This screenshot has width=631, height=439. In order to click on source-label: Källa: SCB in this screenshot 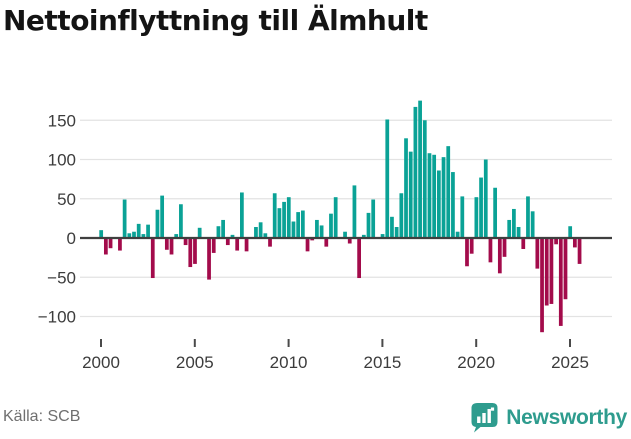, I will do `click(42, 416)`.